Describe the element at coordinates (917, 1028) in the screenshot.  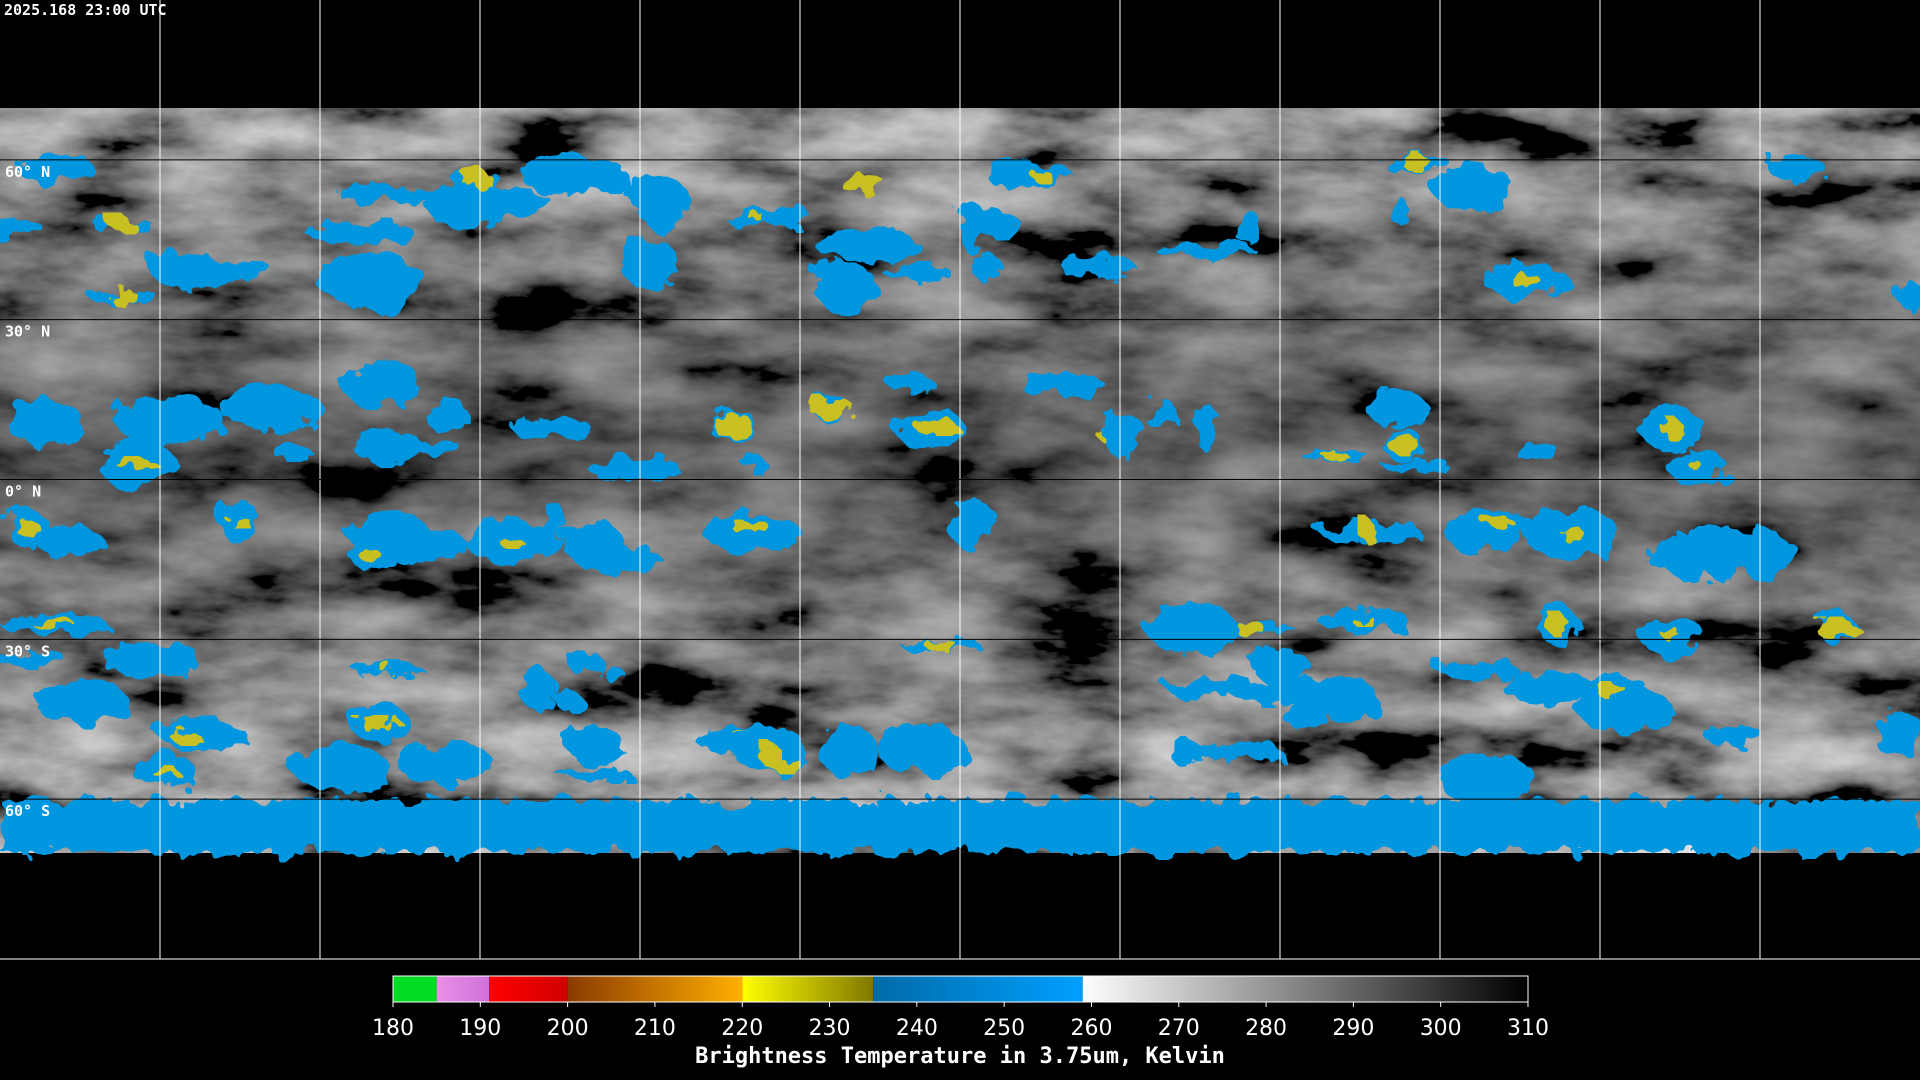
I see `colorbar-tick-label: 240` at that location.